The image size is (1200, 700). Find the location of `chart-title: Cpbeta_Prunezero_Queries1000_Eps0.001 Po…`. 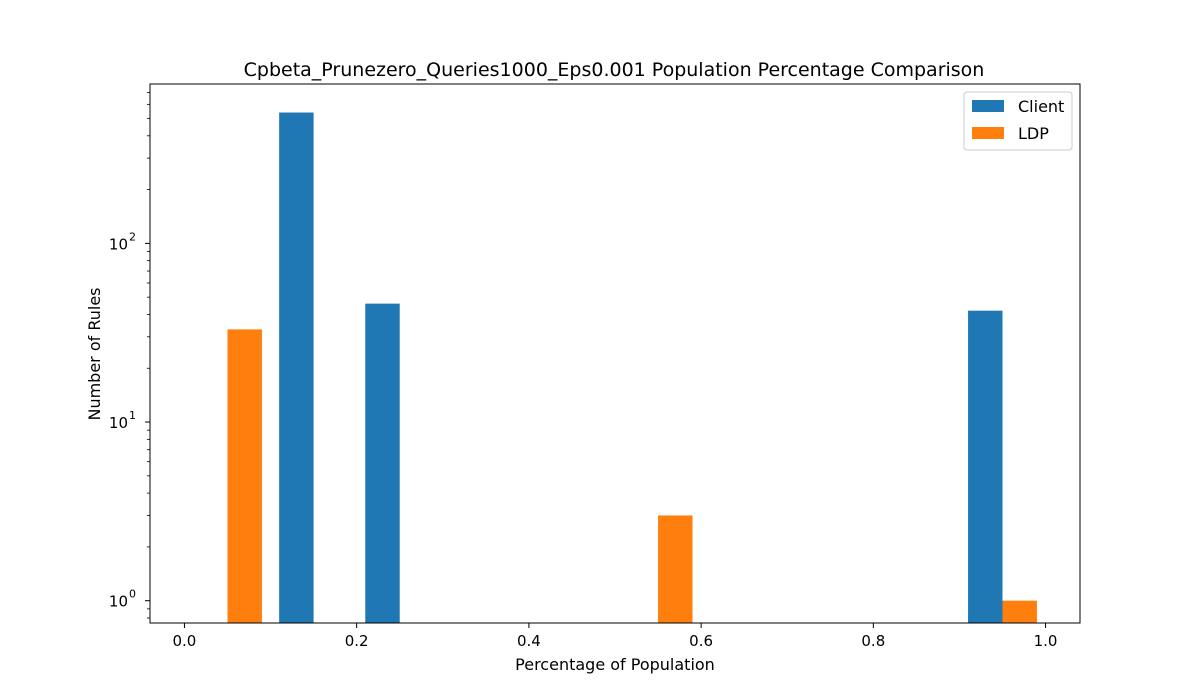

chart-title: Cpbeta_Prunezero_Queries1000_Eps0.001 Po… is located at coordinates (614, 70).